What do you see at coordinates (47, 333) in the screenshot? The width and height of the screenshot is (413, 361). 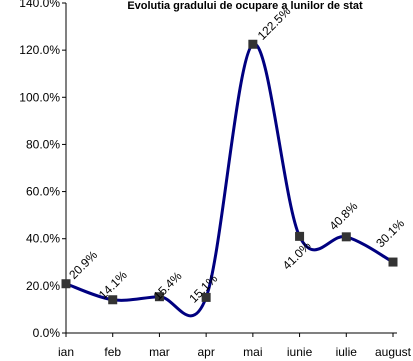 I see `y-tick-label: 0.0%` at bounding box center [47, 333].